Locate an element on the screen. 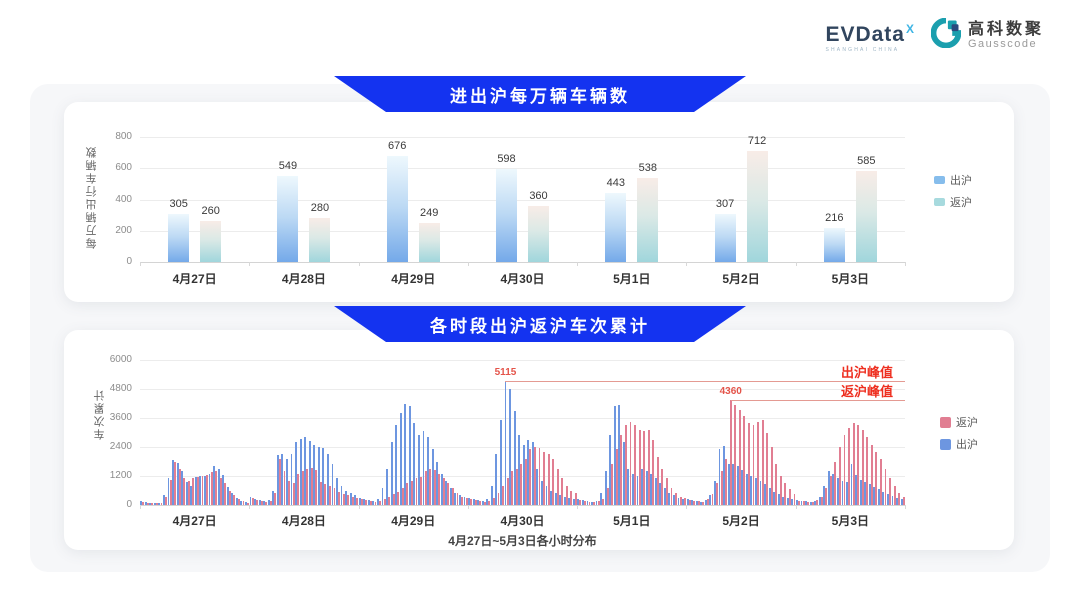  legend-item-返沪: 返沪 is located at coordinates (959, 422).